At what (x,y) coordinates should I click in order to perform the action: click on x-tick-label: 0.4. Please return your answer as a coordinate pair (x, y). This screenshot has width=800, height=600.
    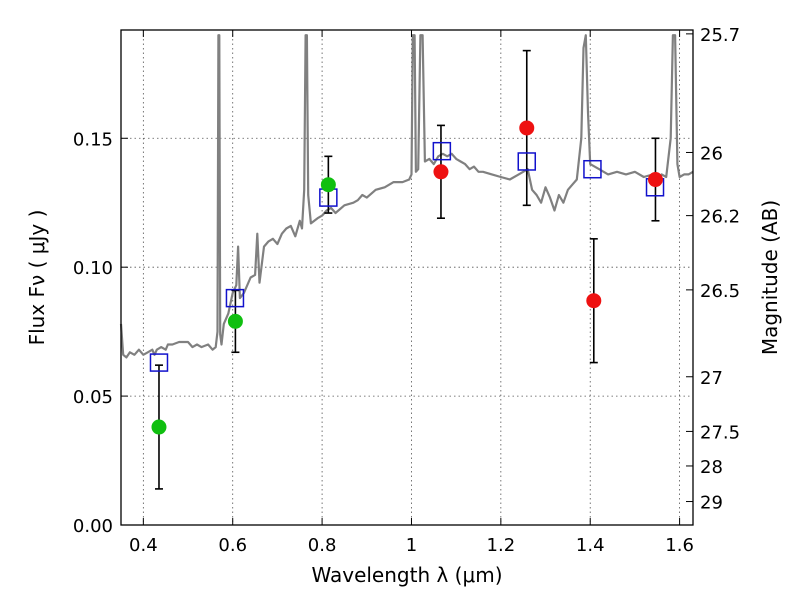
    Looking at the image, I should click on (143, 545).